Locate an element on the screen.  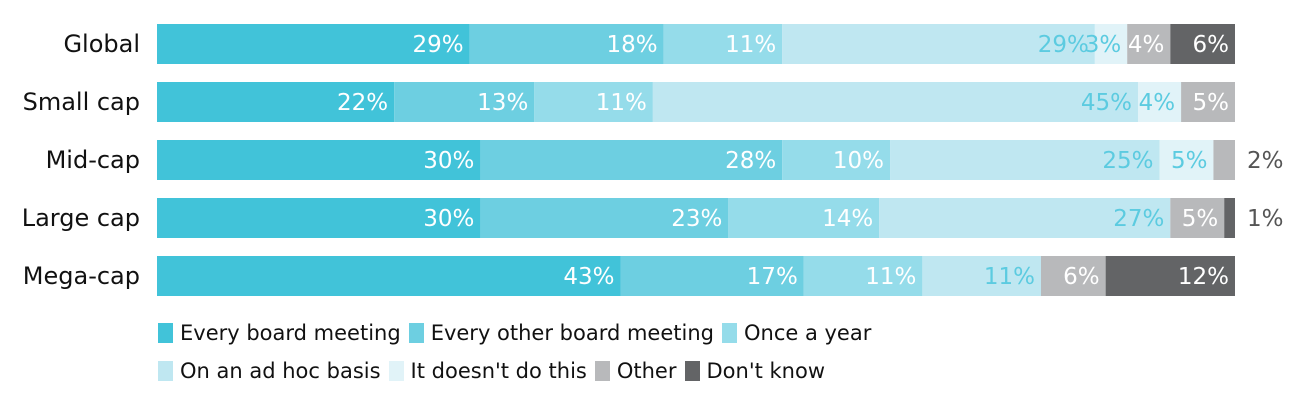
legend-label: Don't know is located at coordinates (766, 371).